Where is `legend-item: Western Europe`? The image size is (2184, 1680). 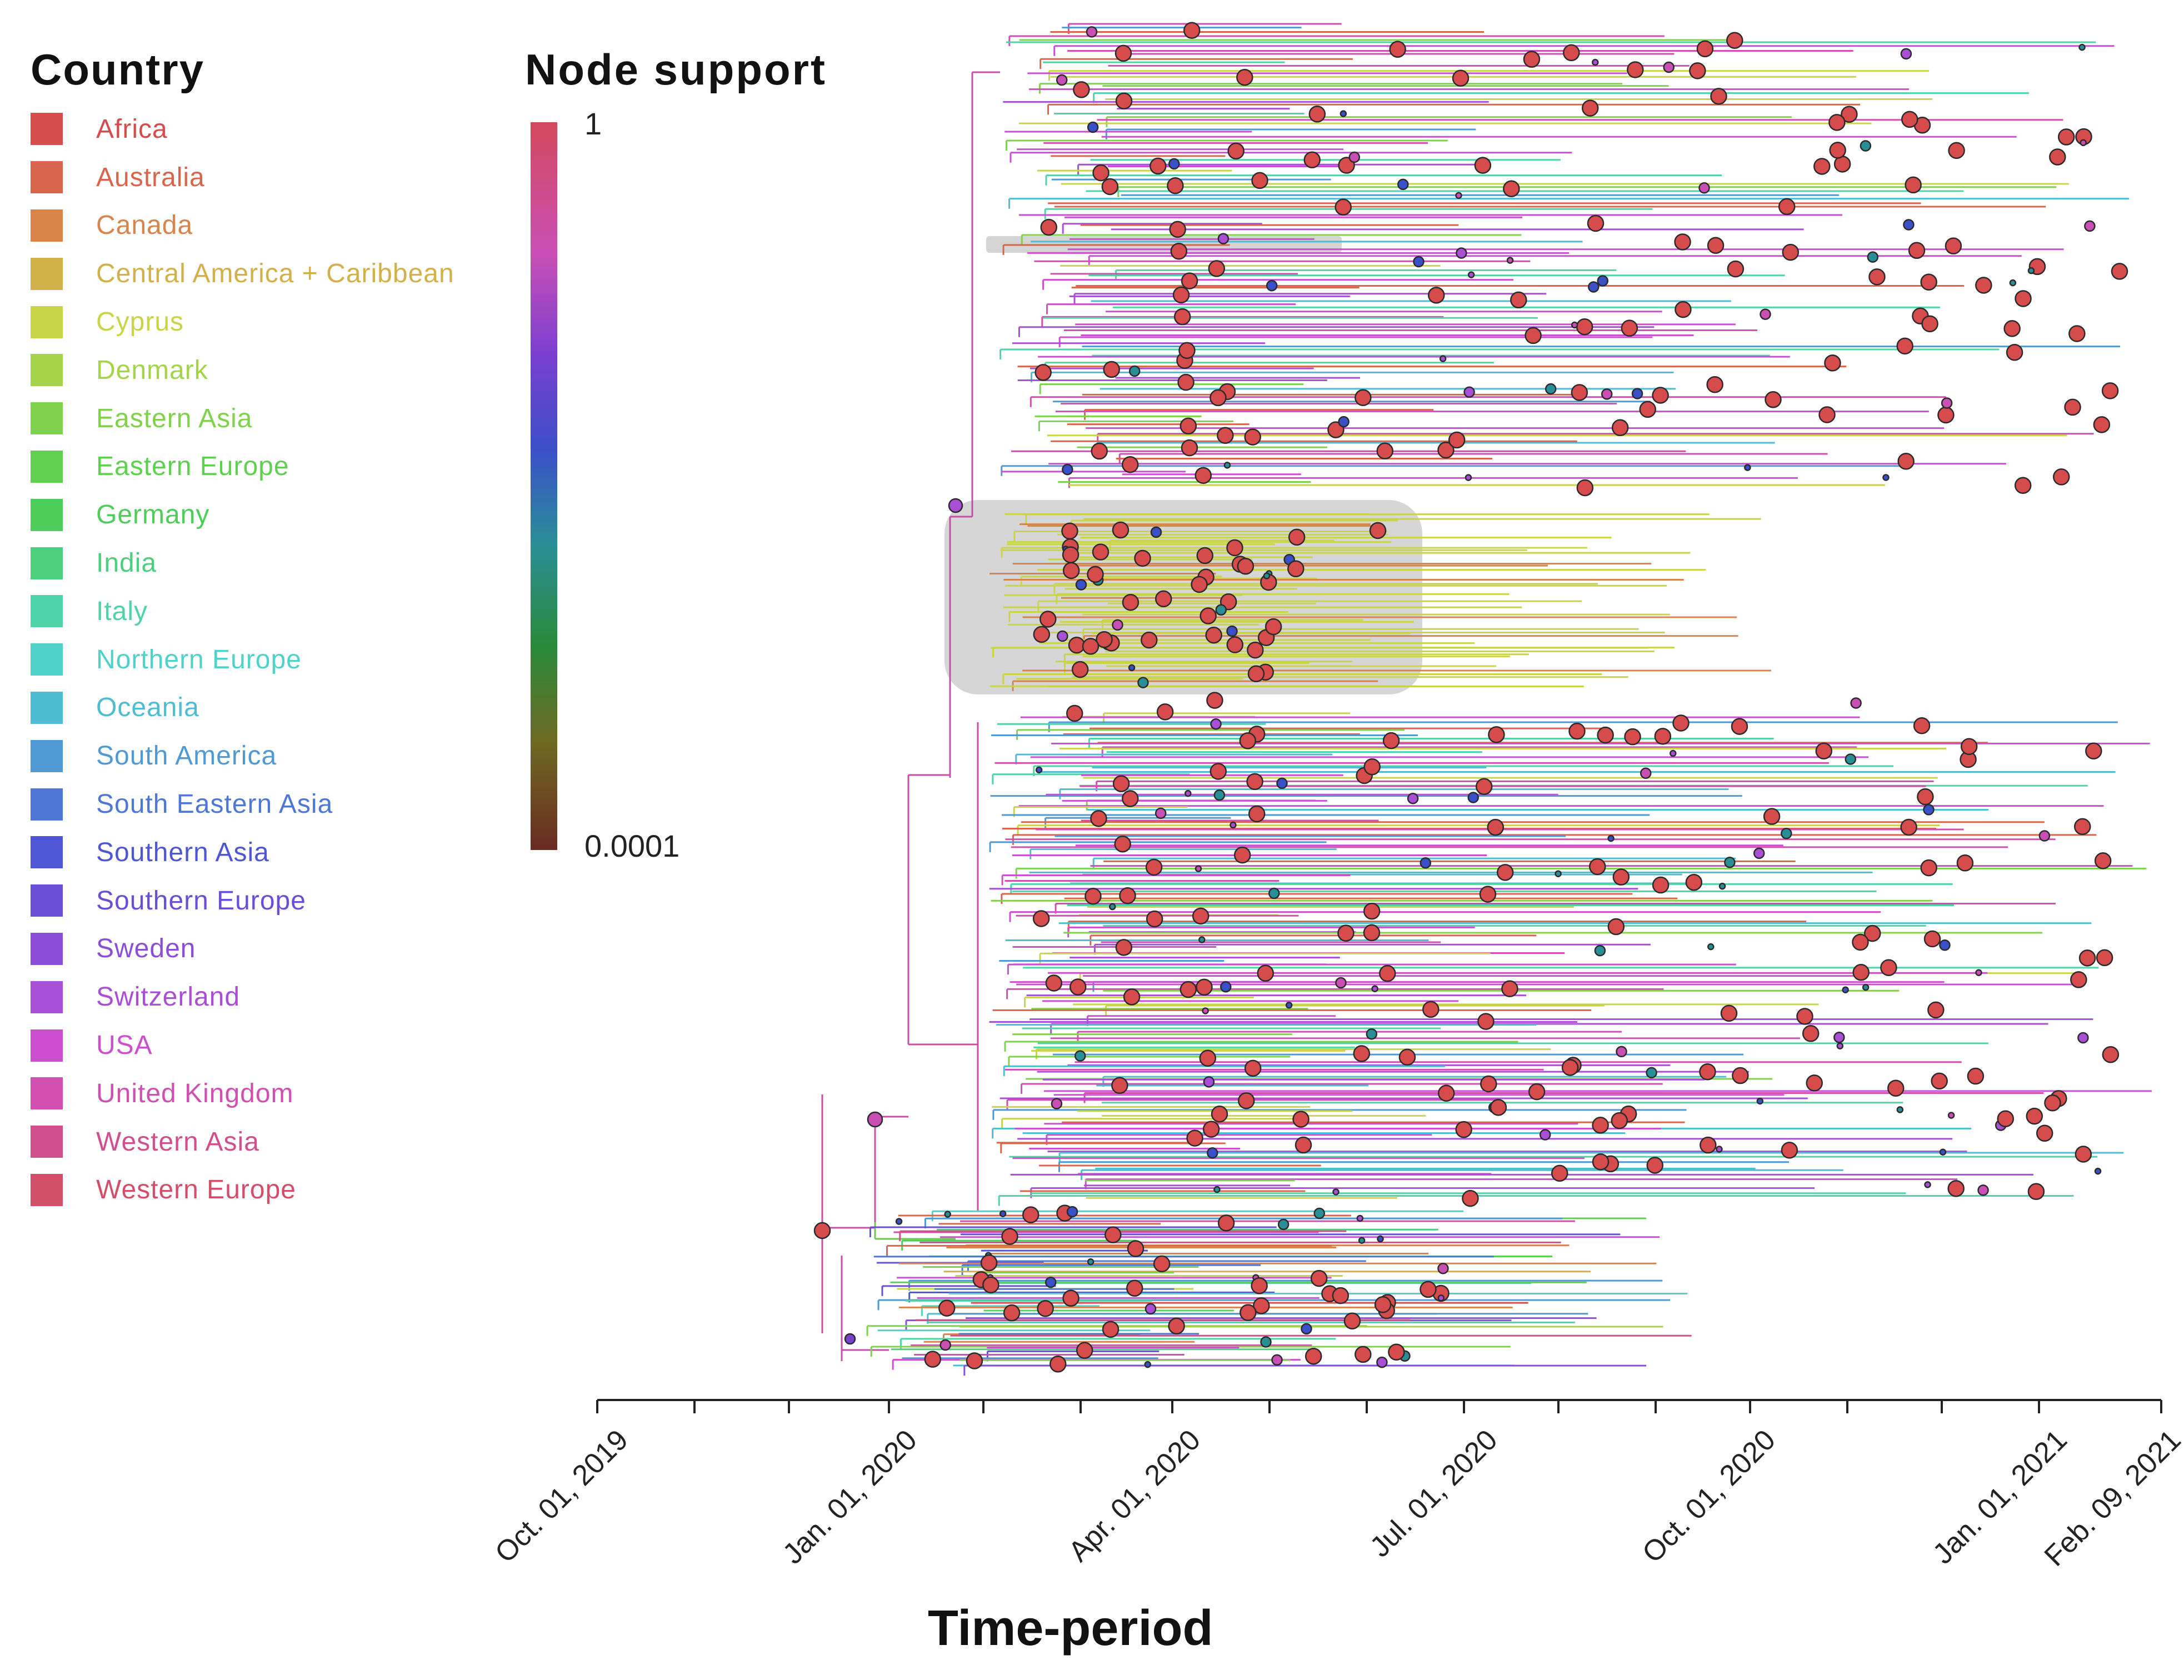
legend-item: Western Europe is located at coordinates (281, 1190).